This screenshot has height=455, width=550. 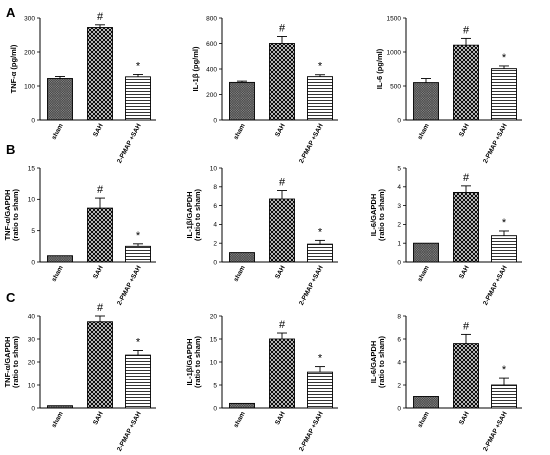 I want to click on y-tick-label: 30, so click(x=32, y=339).